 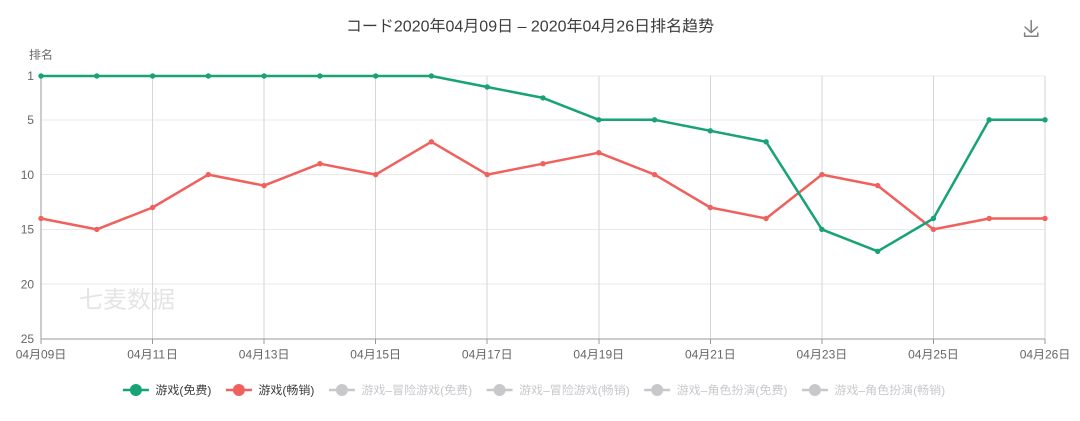 I want to click on svg-text: 1, so click(x=30, y=76).